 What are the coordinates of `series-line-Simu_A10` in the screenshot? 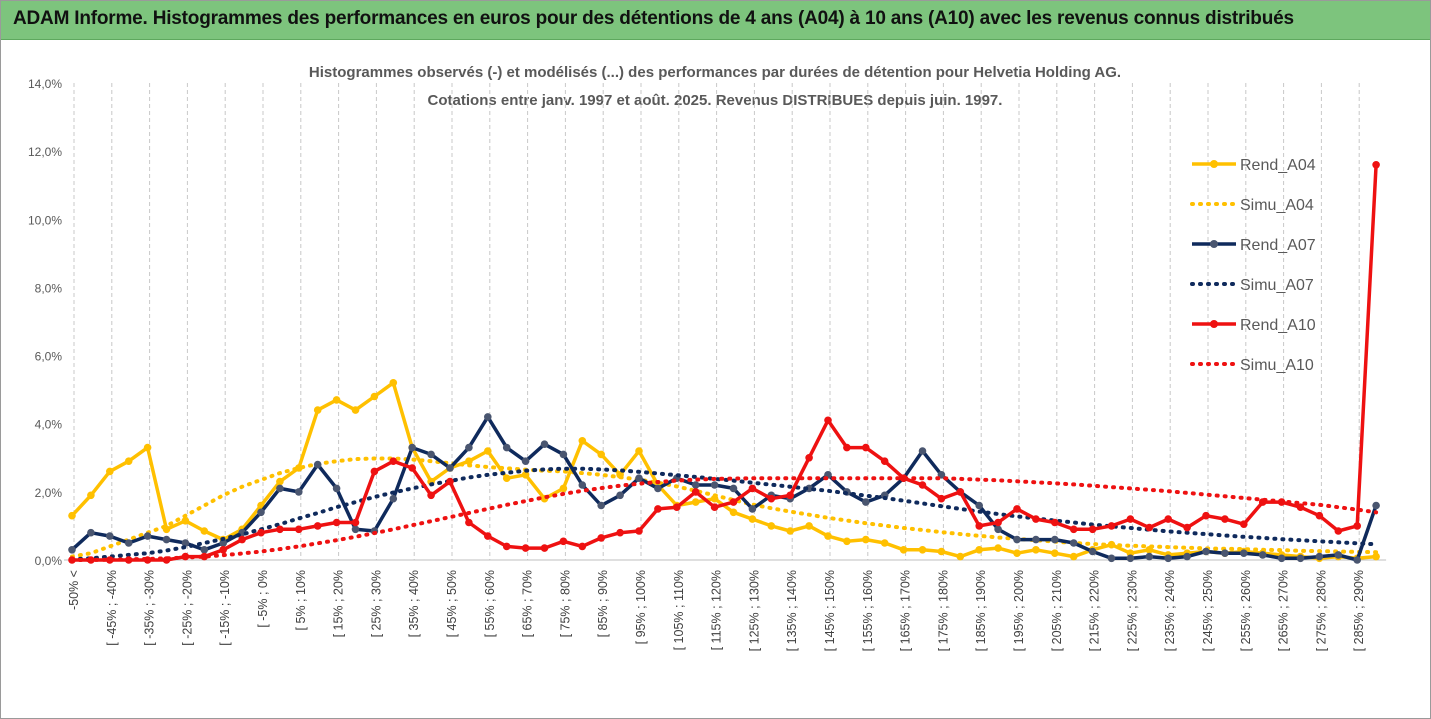 It's located at (724, 519).